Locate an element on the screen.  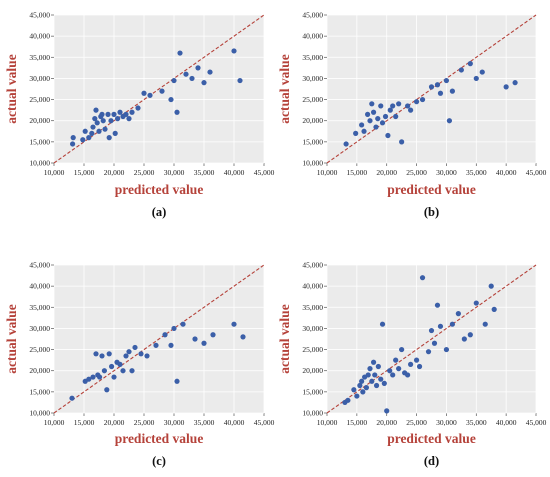
x-tick-label: 40,000 is located at coordinates (506, 172).